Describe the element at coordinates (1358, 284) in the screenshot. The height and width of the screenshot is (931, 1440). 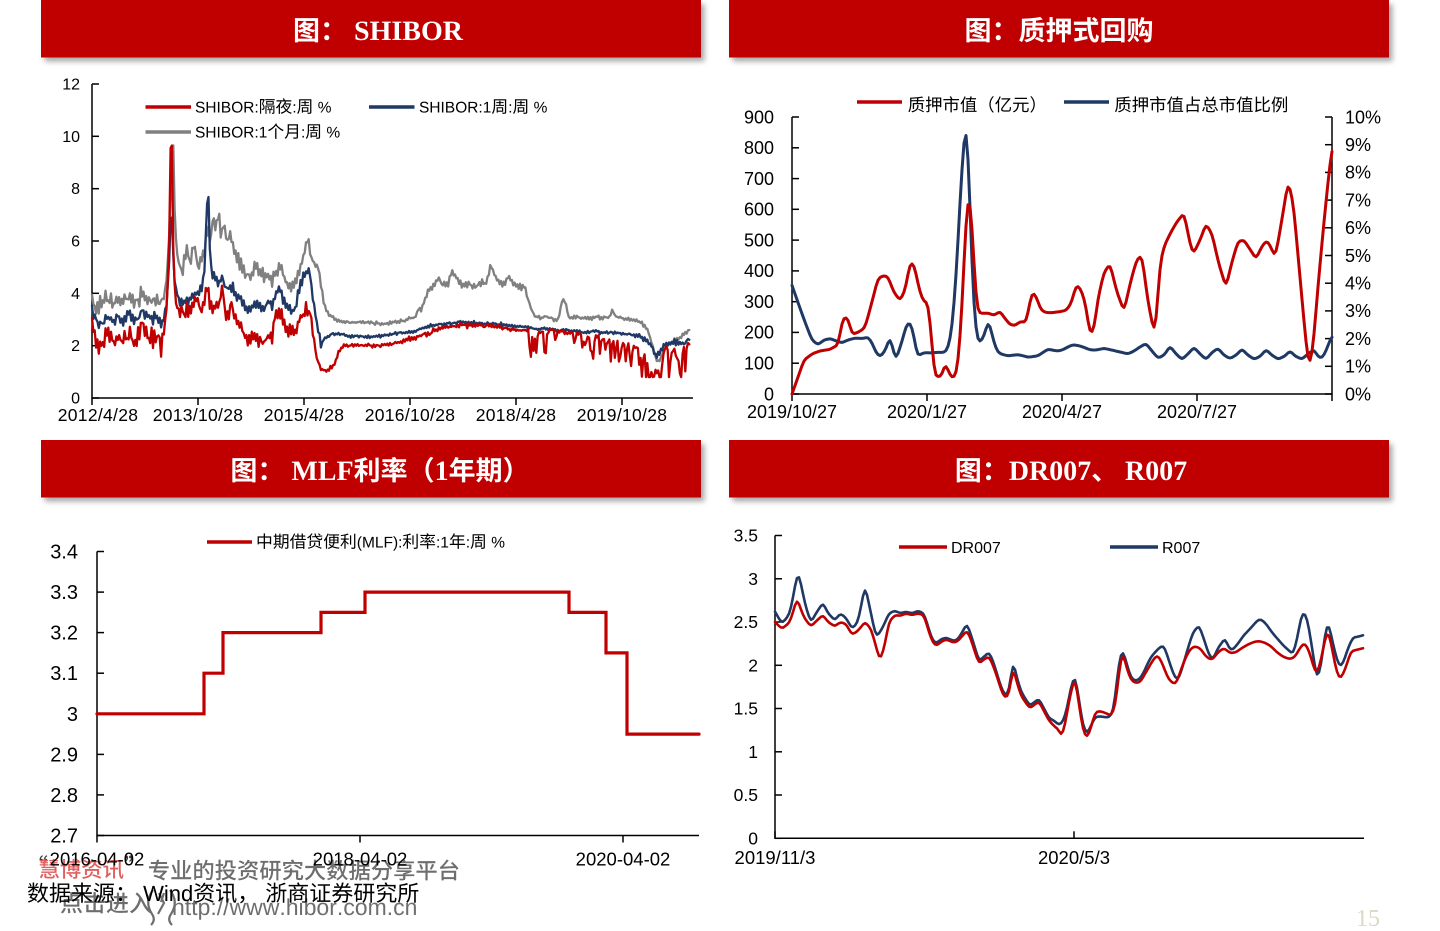
I see `svg-text: 4%` at that location.